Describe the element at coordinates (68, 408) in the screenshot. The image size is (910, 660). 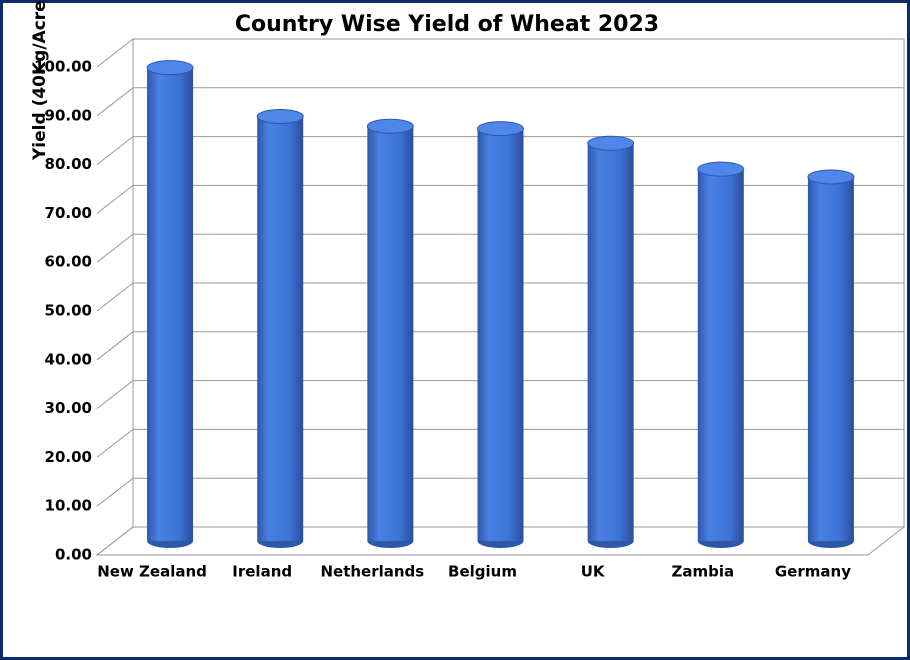
I see `y-tick-label: 30.00` at that location.